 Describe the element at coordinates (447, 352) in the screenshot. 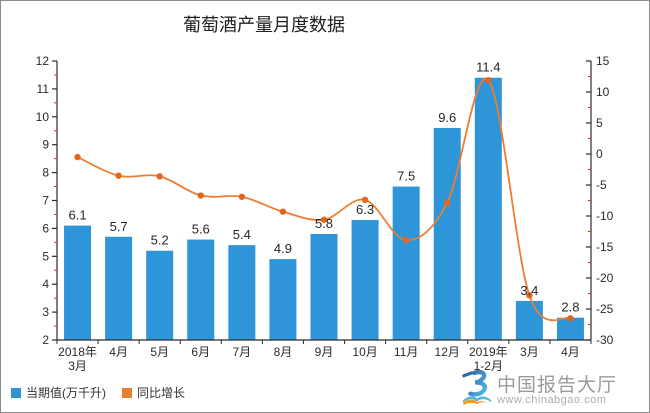

I see `x-axis-category-label: 12月` at that location.